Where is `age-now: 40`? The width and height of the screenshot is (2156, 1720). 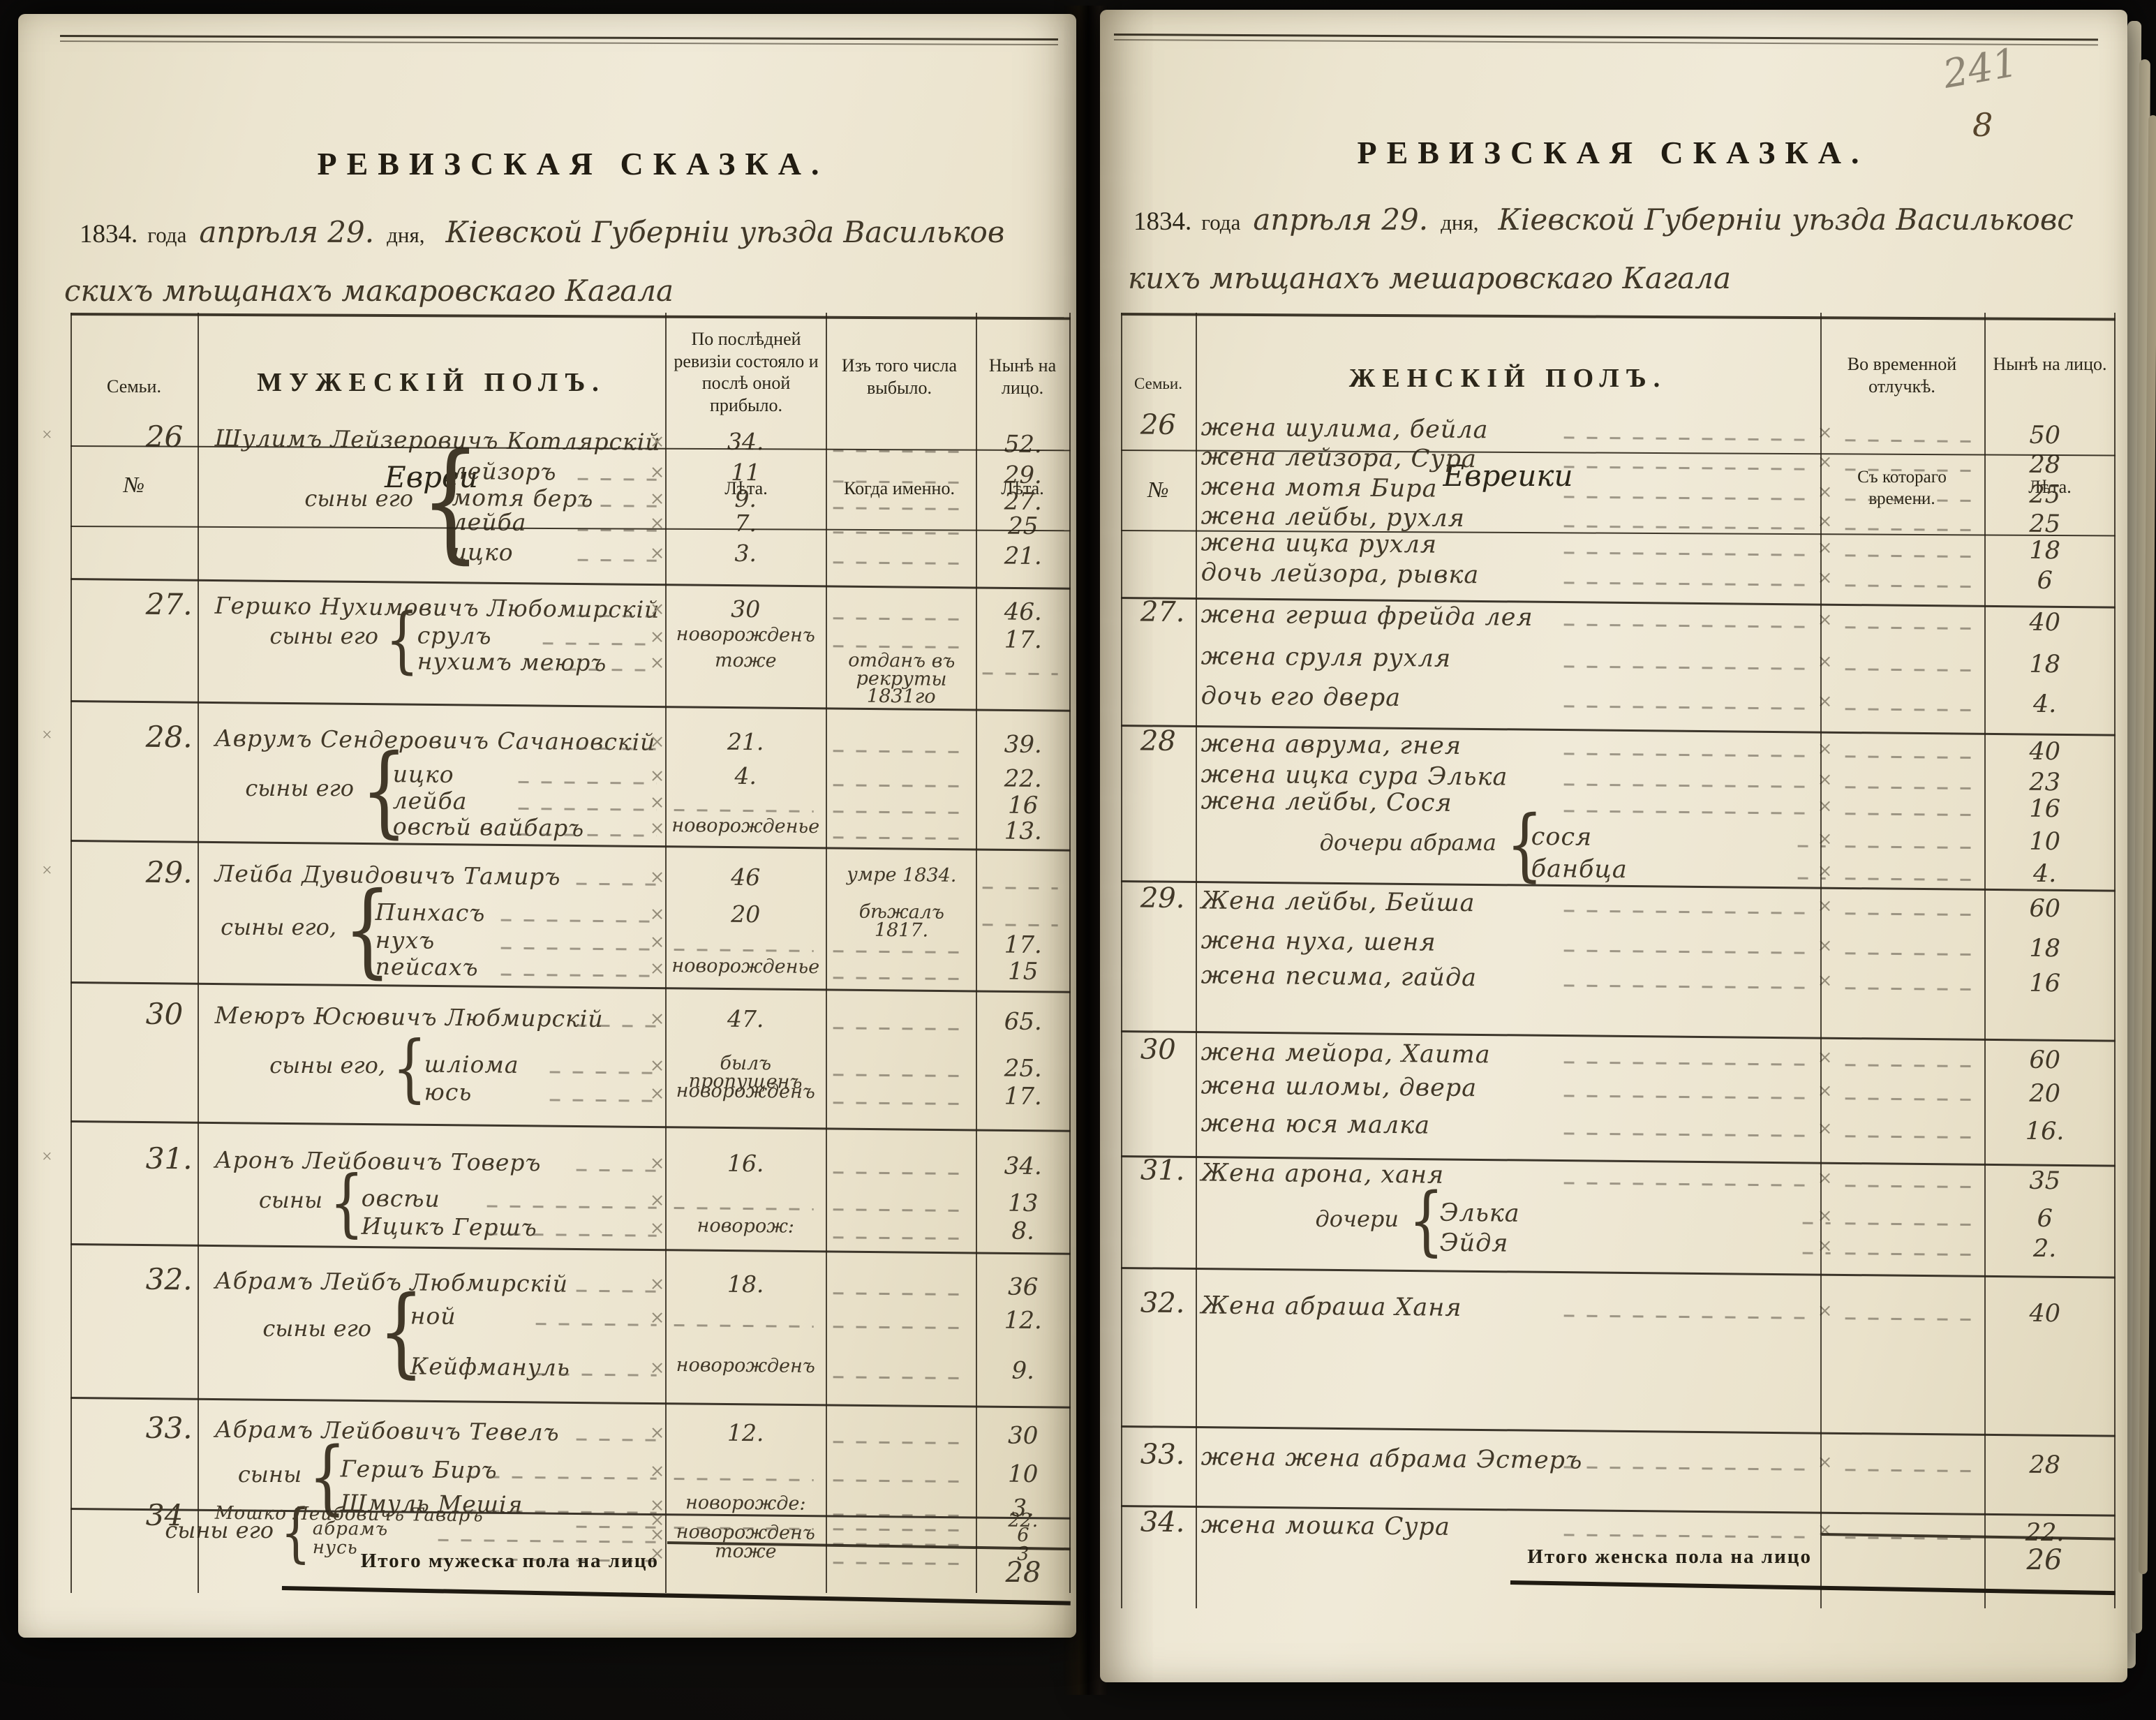 age-now: 40 is located at coordinates (2045, 751).